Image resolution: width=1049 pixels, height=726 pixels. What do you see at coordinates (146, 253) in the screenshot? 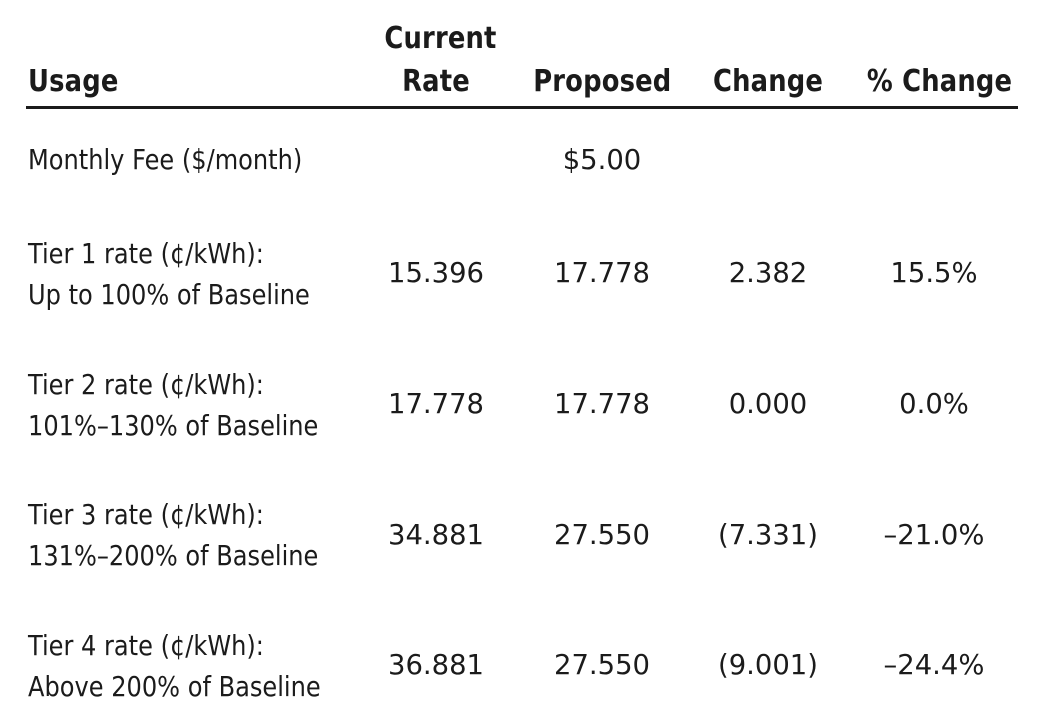
I see `row-label: Tier 1 rate (¢/kWh):` at bounding box center [146, 253].